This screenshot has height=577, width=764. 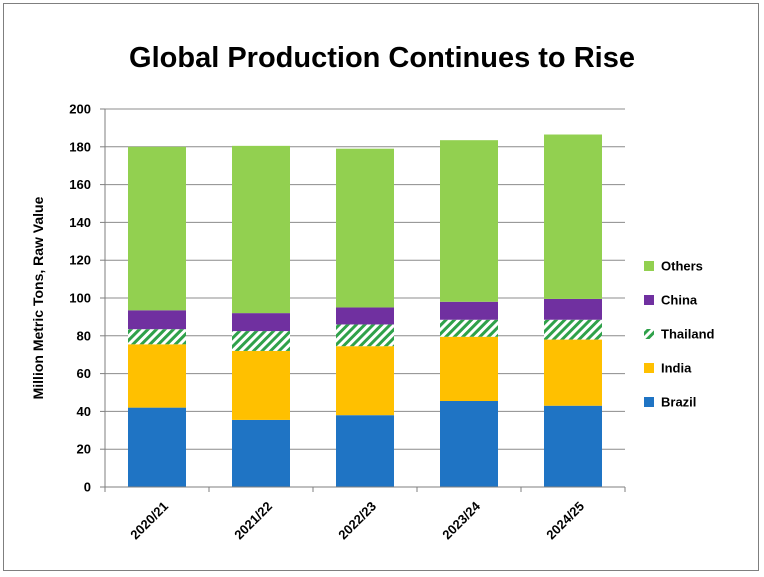 I want to click on legend-swatch-brazil, so click(x=649, y=402).